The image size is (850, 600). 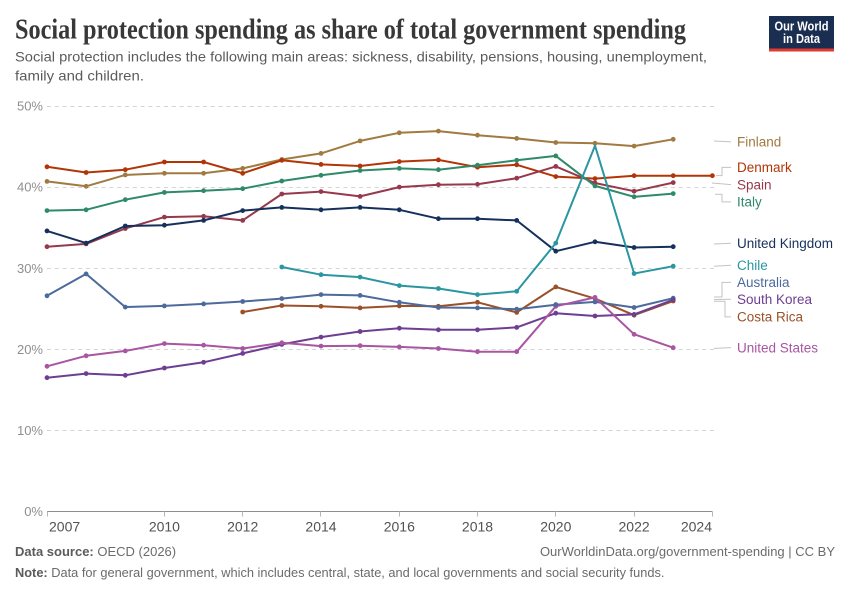 What do you see at coordinates (30, 430) in the screenshot?
I see `svg-text: 10%` at bounding box center [30, 430].